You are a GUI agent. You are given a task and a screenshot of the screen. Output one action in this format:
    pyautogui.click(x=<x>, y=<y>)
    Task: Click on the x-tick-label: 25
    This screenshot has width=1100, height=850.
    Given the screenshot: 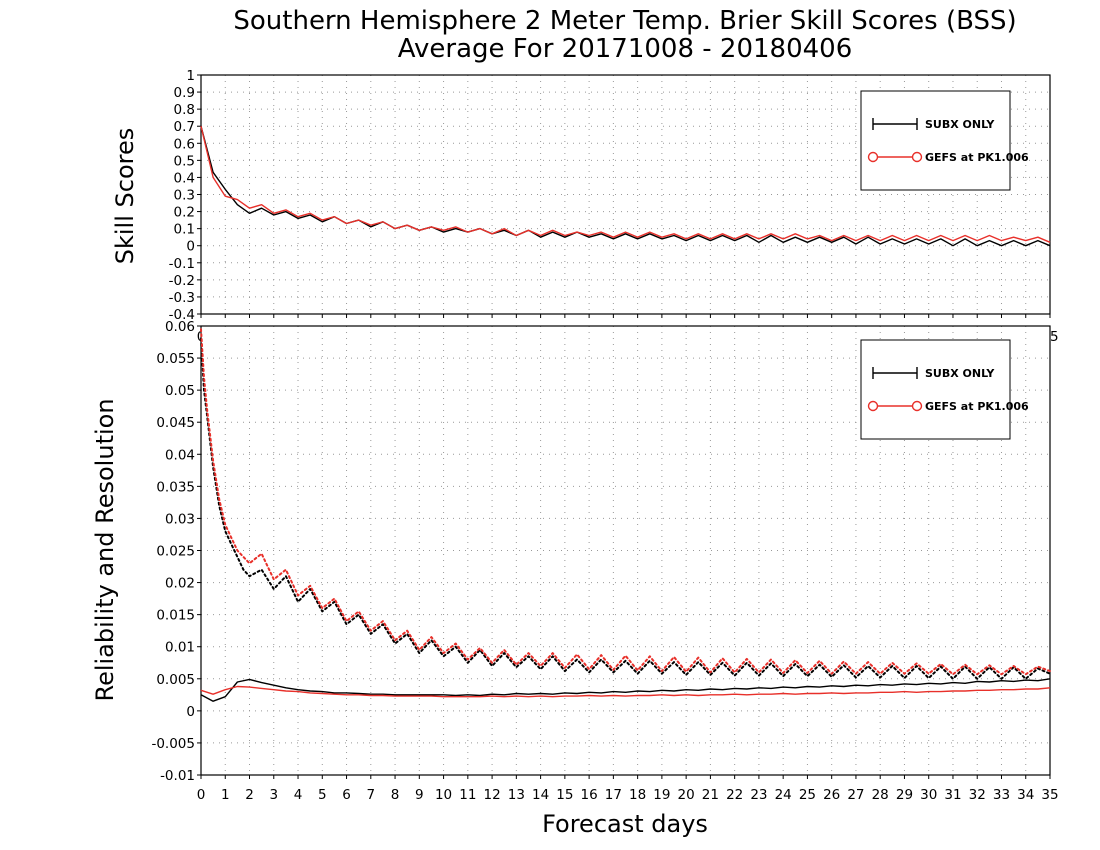 What is the action you would take?
    pyautogui.click(x=807, y=795)
    